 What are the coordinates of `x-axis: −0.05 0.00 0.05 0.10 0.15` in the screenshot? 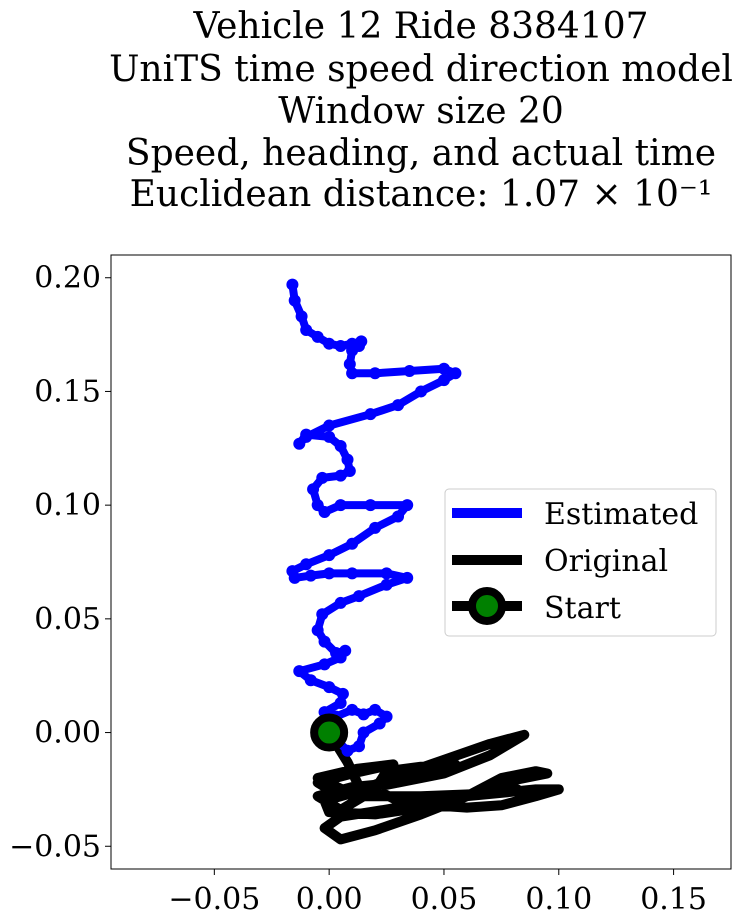 It's located at (437, 893).